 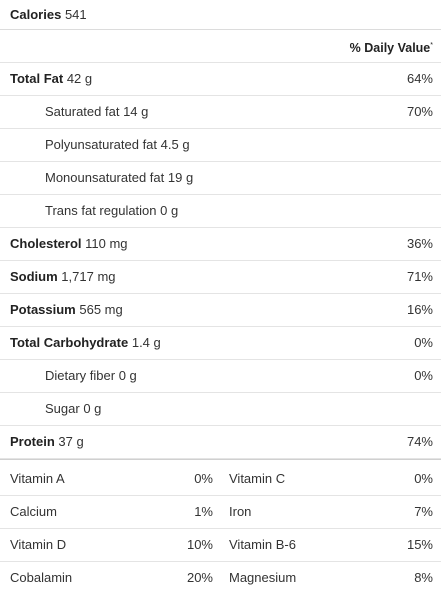 I want to click on nutrient-cell: Total Fat 42 g, so click(x=51, y=79).